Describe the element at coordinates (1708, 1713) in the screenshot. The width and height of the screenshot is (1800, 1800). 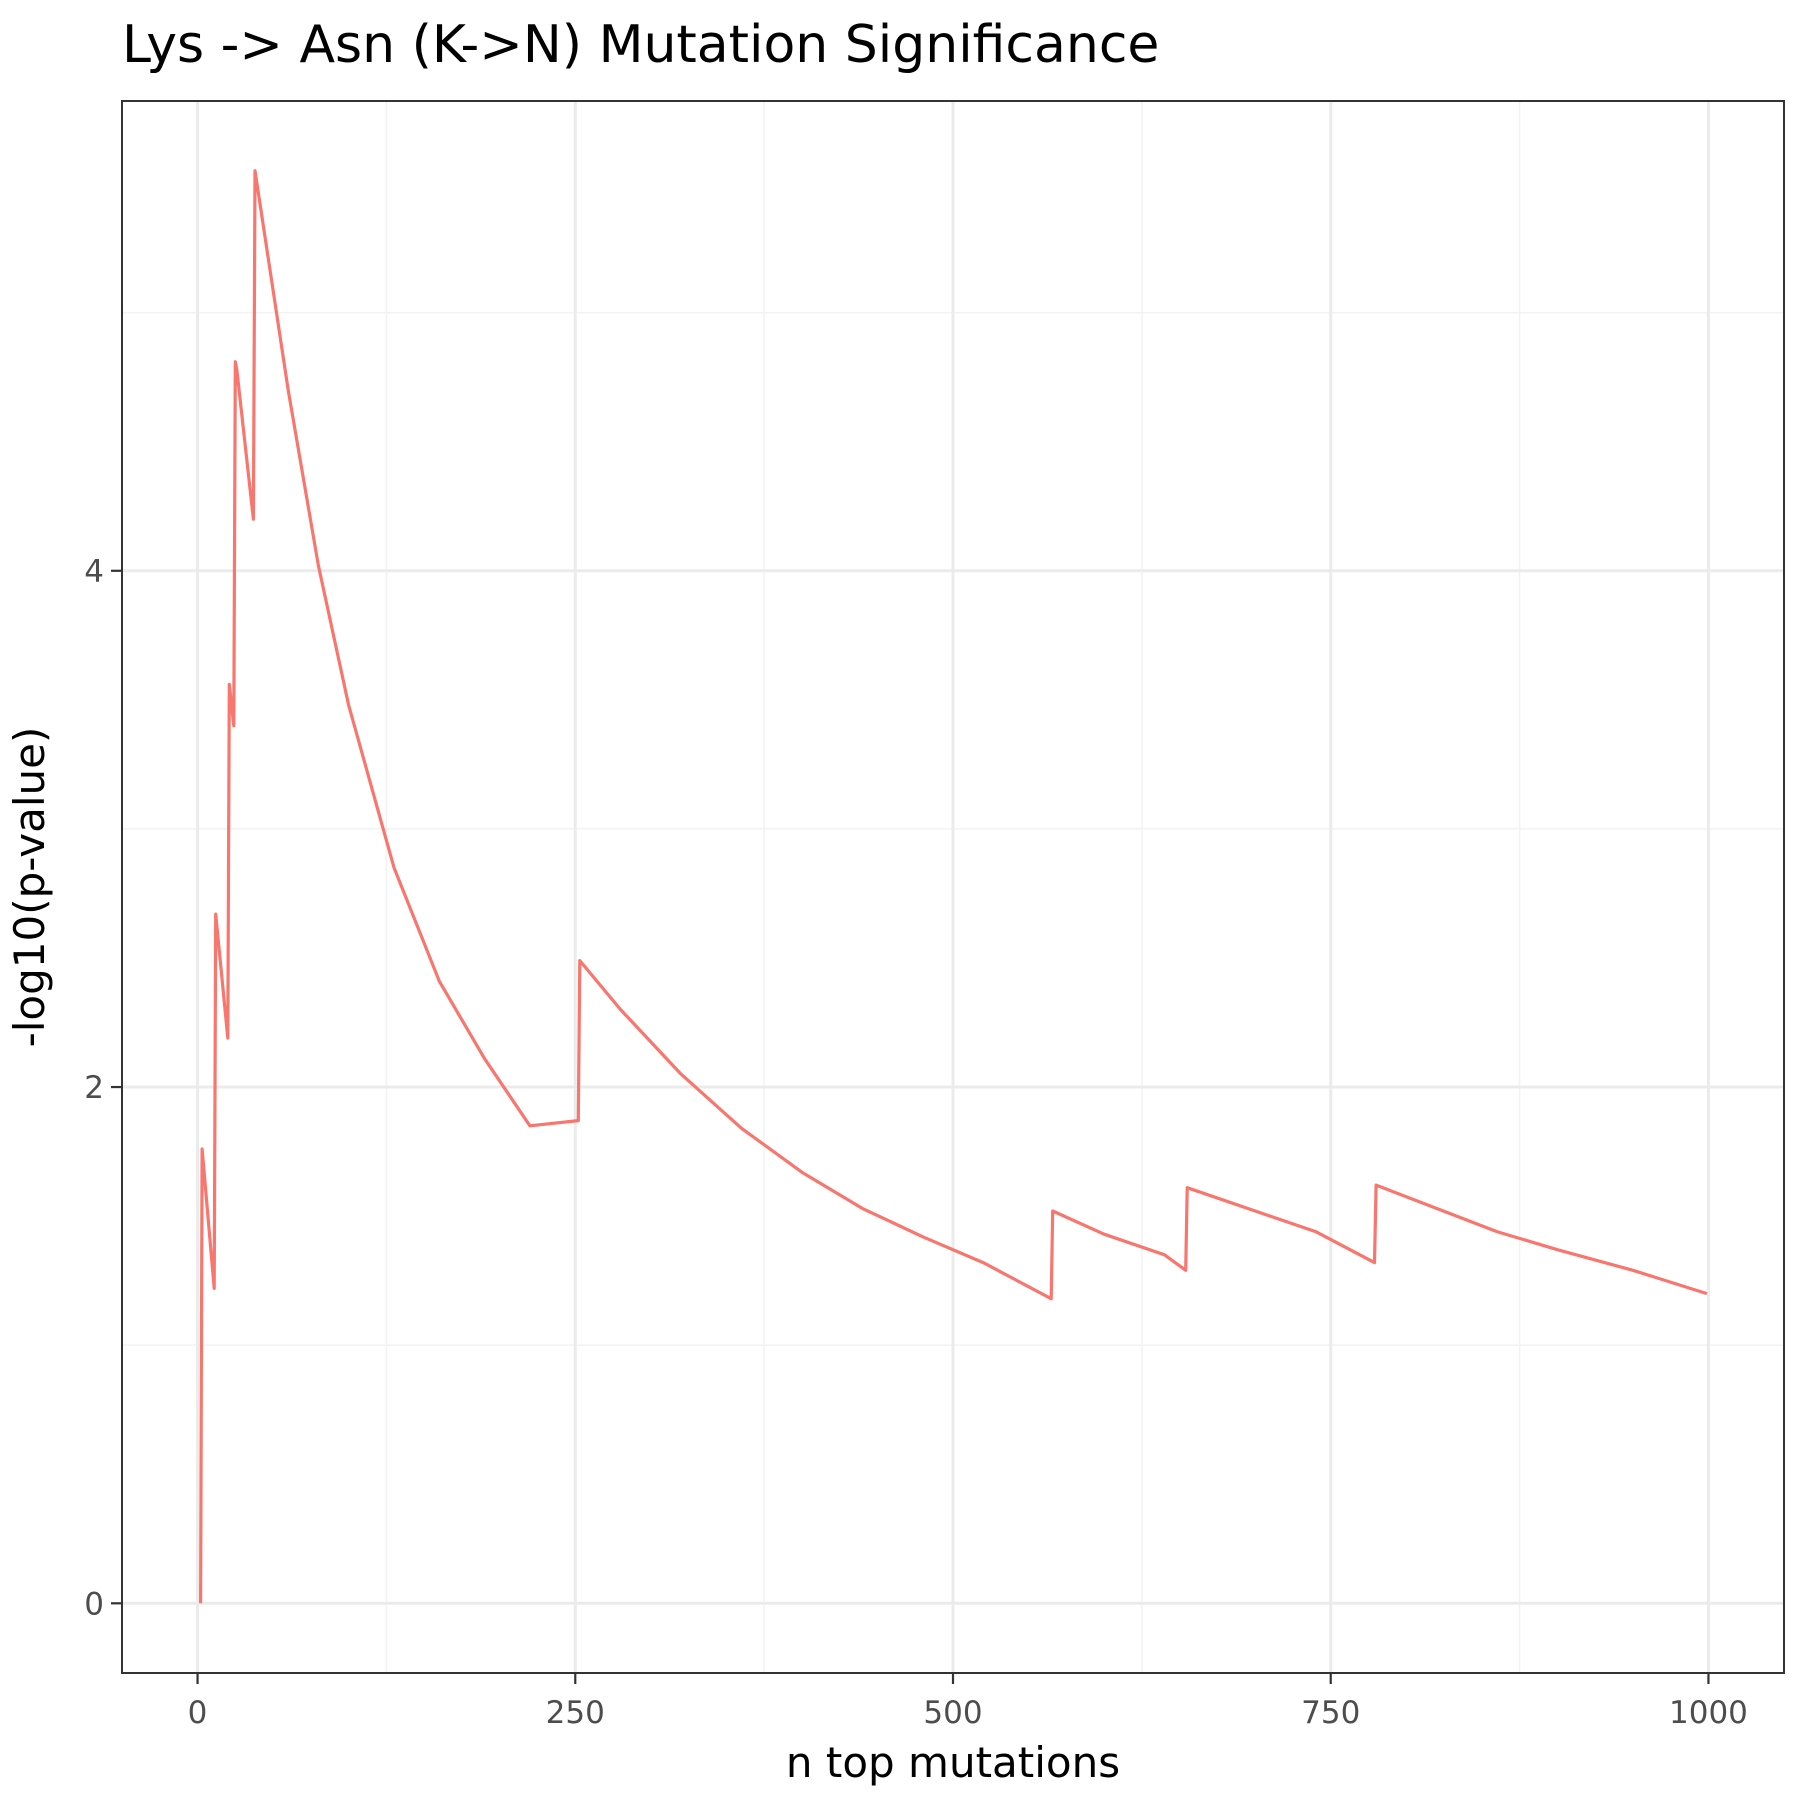
I see `x-tick-label: 1000` at that location.